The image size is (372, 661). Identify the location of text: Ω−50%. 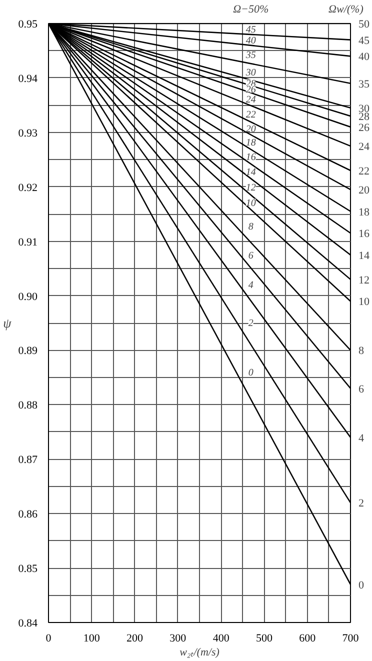
(251, 10).